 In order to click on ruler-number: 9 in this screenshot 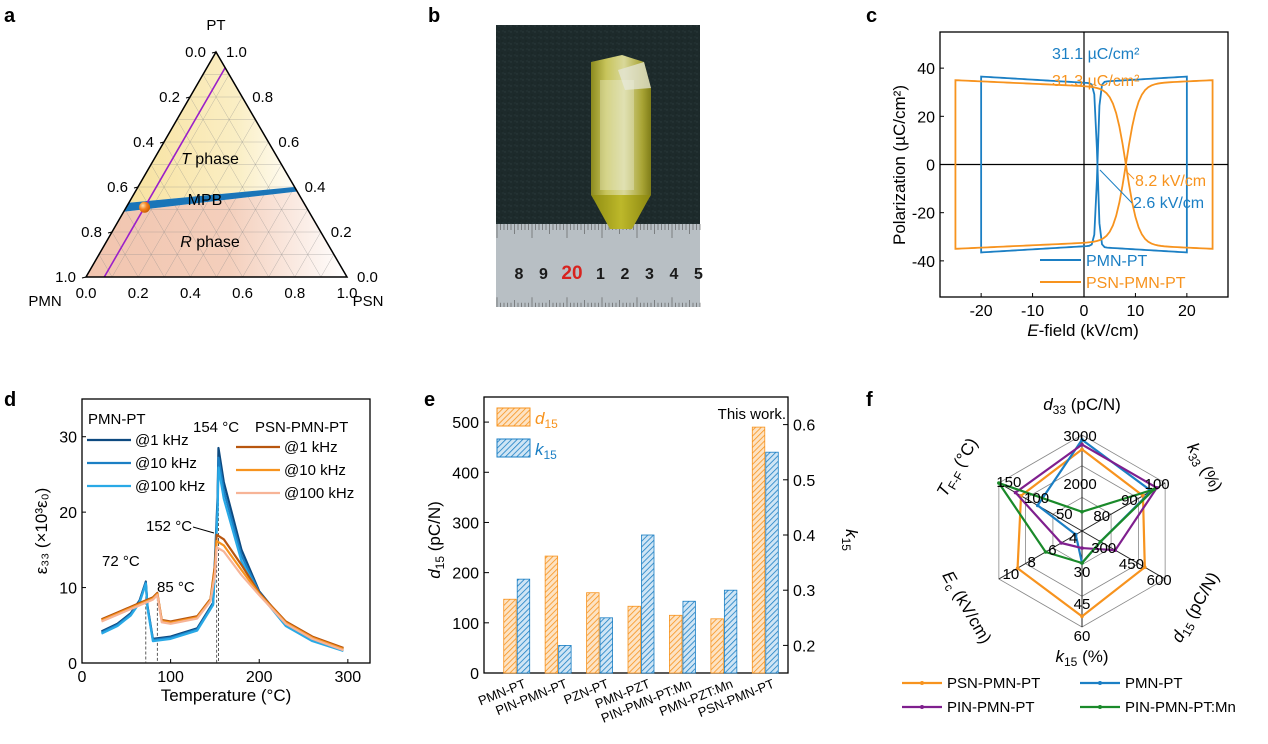, I will do `click(543, 274)`.